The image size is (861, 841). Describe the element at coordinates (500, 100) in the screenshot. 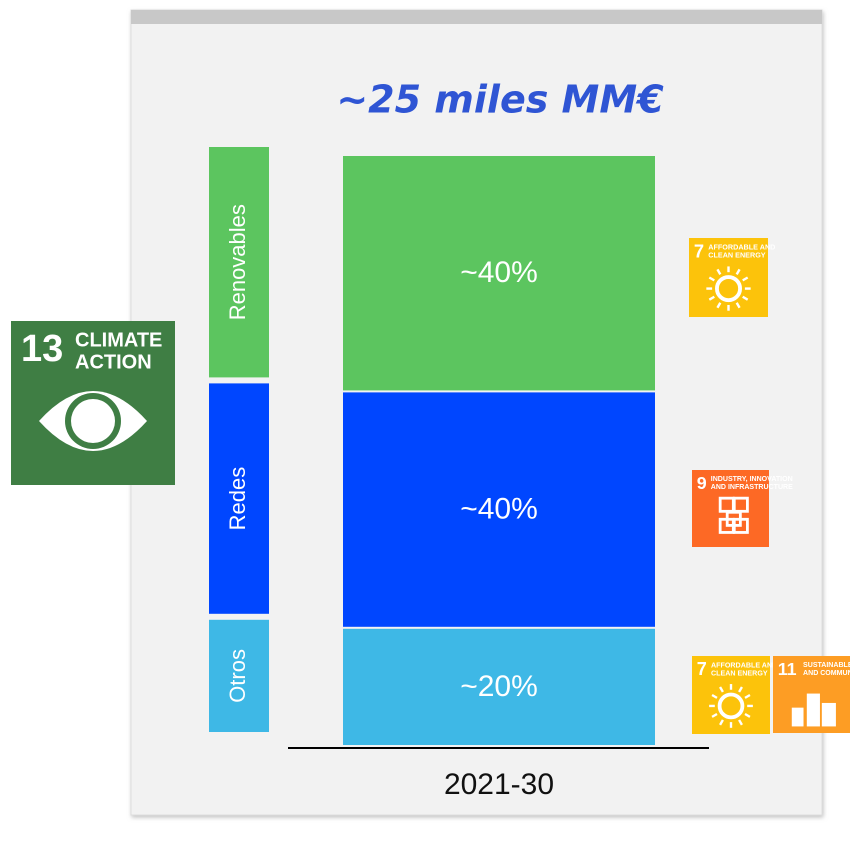

I see `chart-title: ~25 miles MM€` at that location.